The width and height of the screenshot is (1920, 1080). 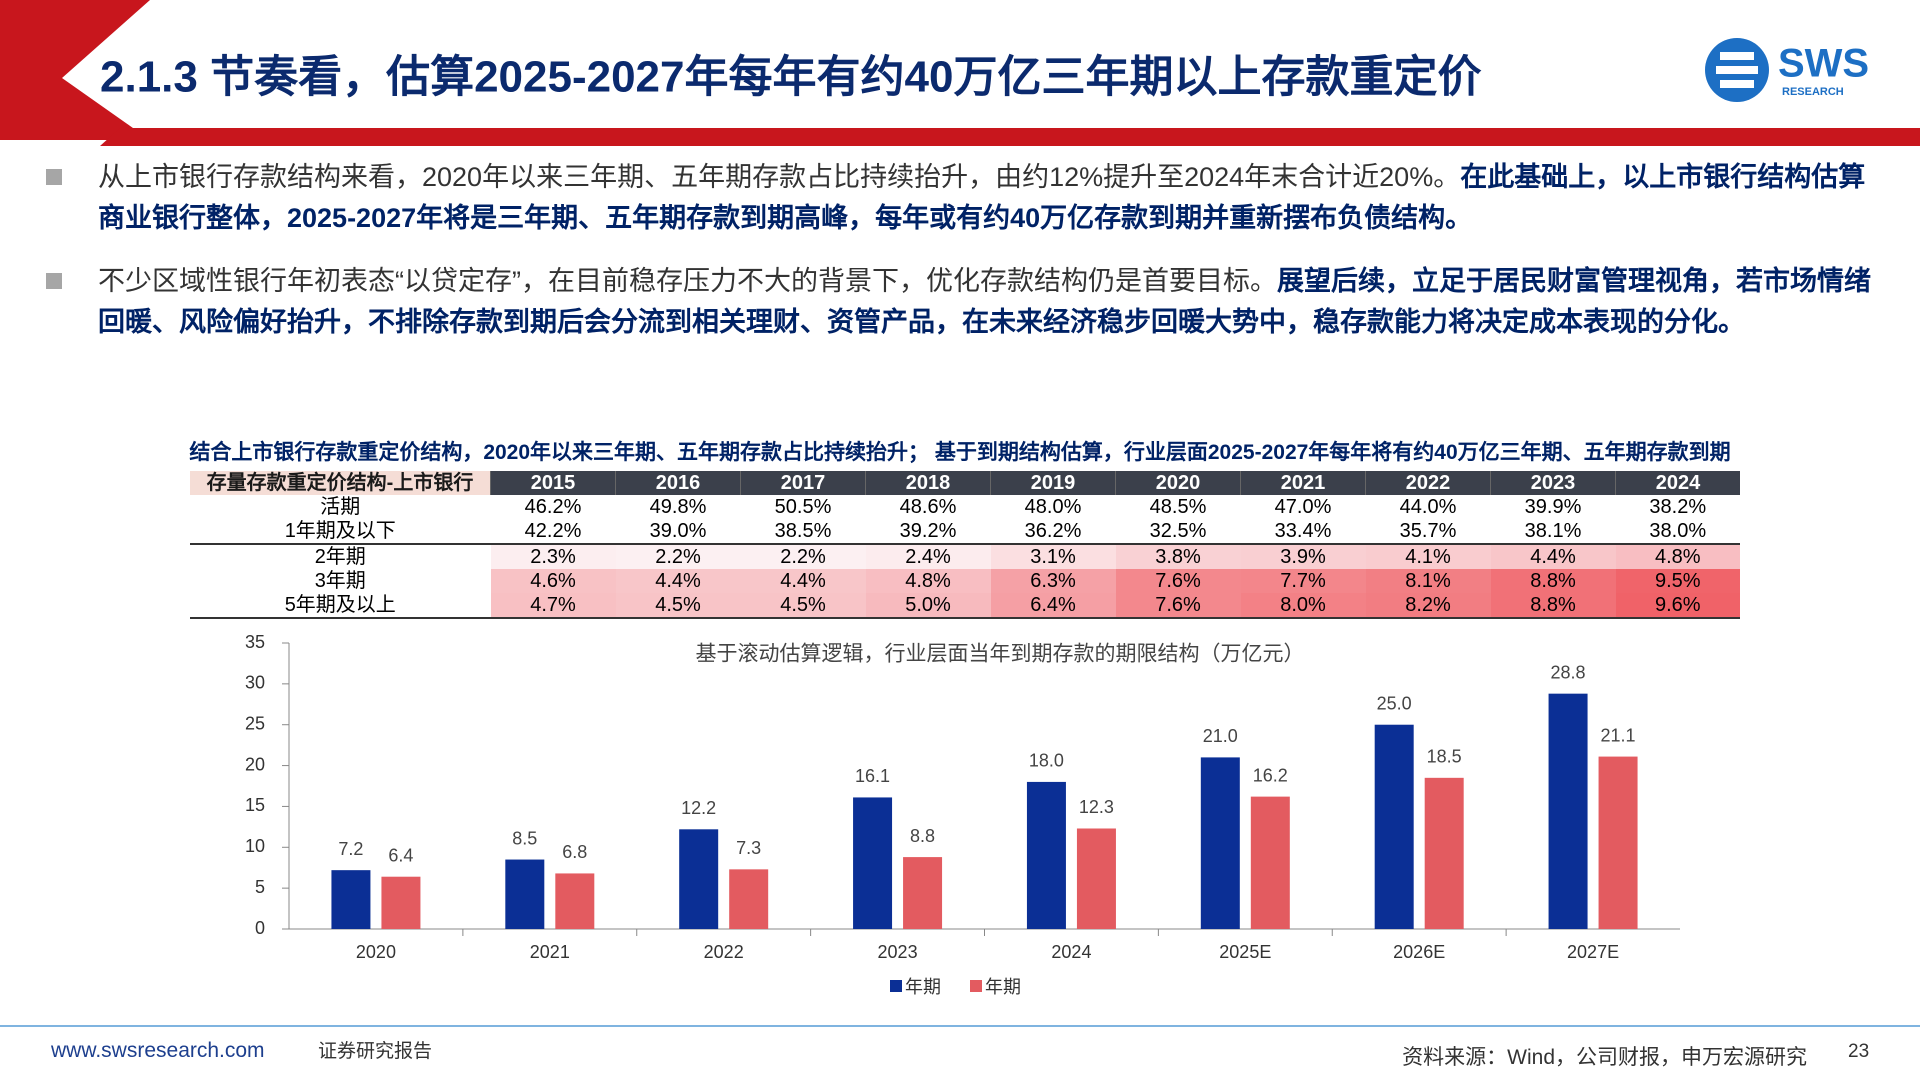 I want to click on x-tick-label: 2022, so click(x=724, y=952).